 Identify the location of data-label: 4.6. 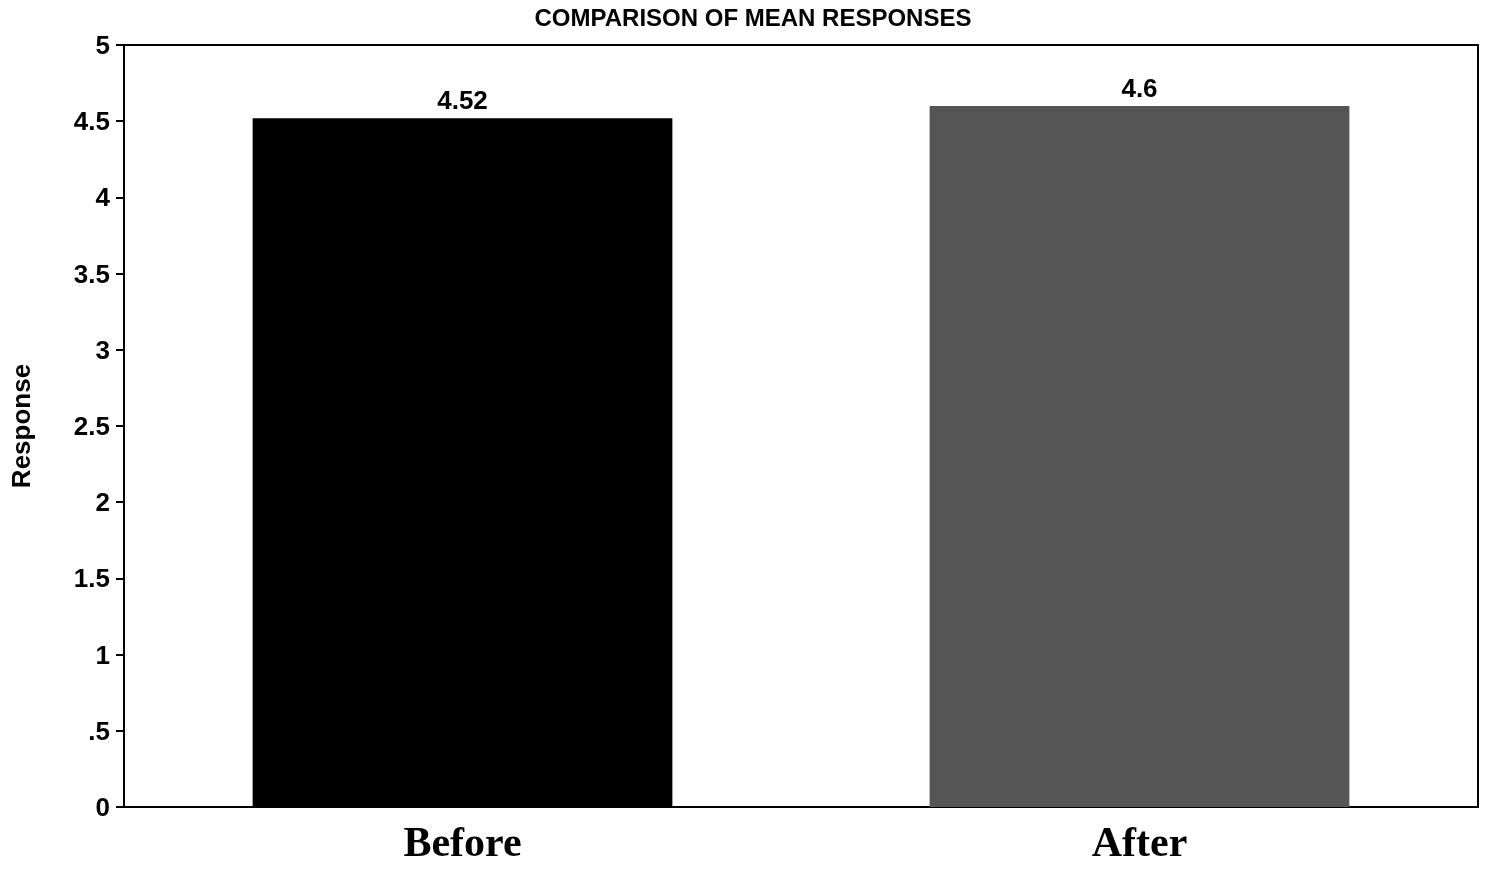
(1139, 87).